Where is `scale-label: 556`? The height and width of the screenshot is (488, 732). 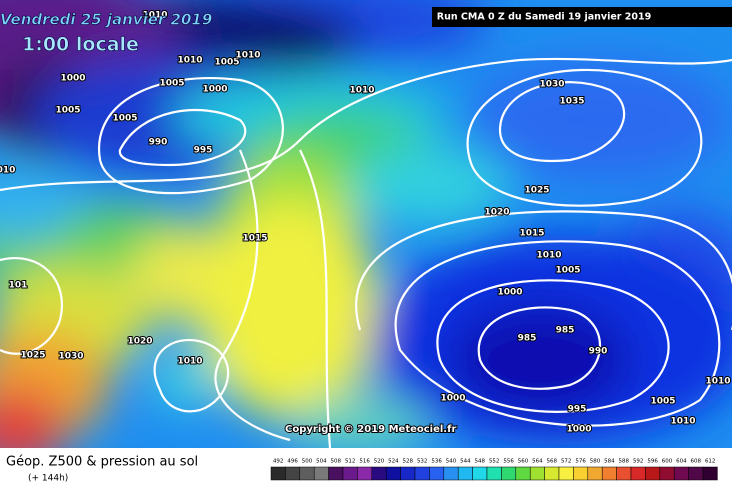 scale-label: 556 is located at coordinates (508, 462).